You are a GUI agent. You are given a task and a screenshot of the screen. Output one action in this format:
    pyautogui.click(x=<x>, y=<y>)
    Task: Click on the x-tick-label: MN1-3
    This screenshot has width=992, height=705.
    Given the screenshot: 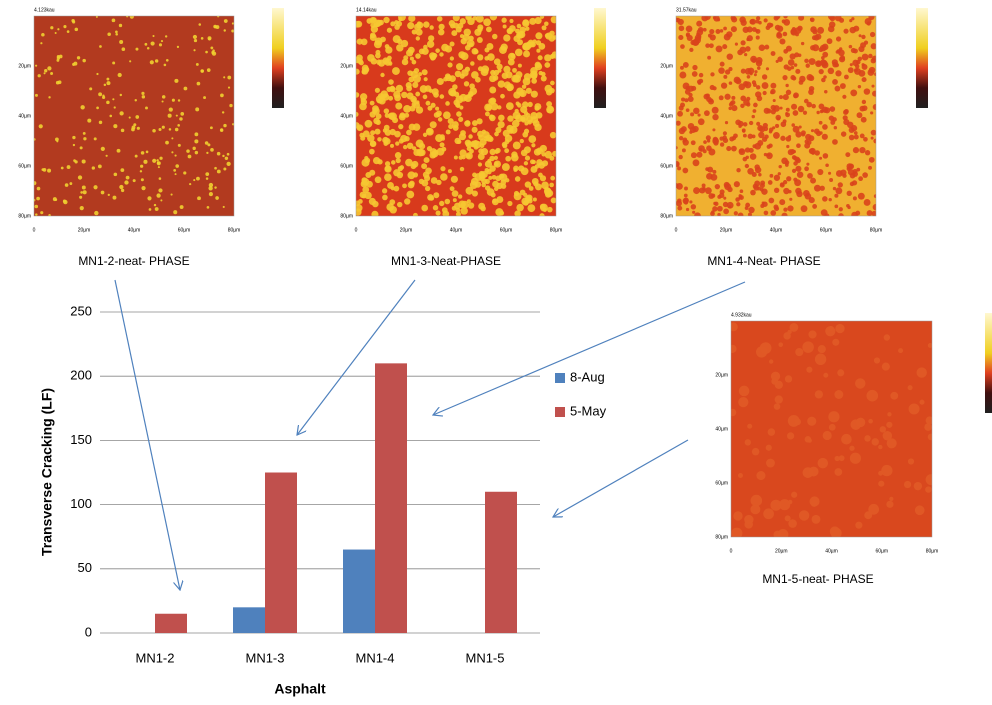 What is the action you would take?
    pyautogui.click(x=264, y=657)
    